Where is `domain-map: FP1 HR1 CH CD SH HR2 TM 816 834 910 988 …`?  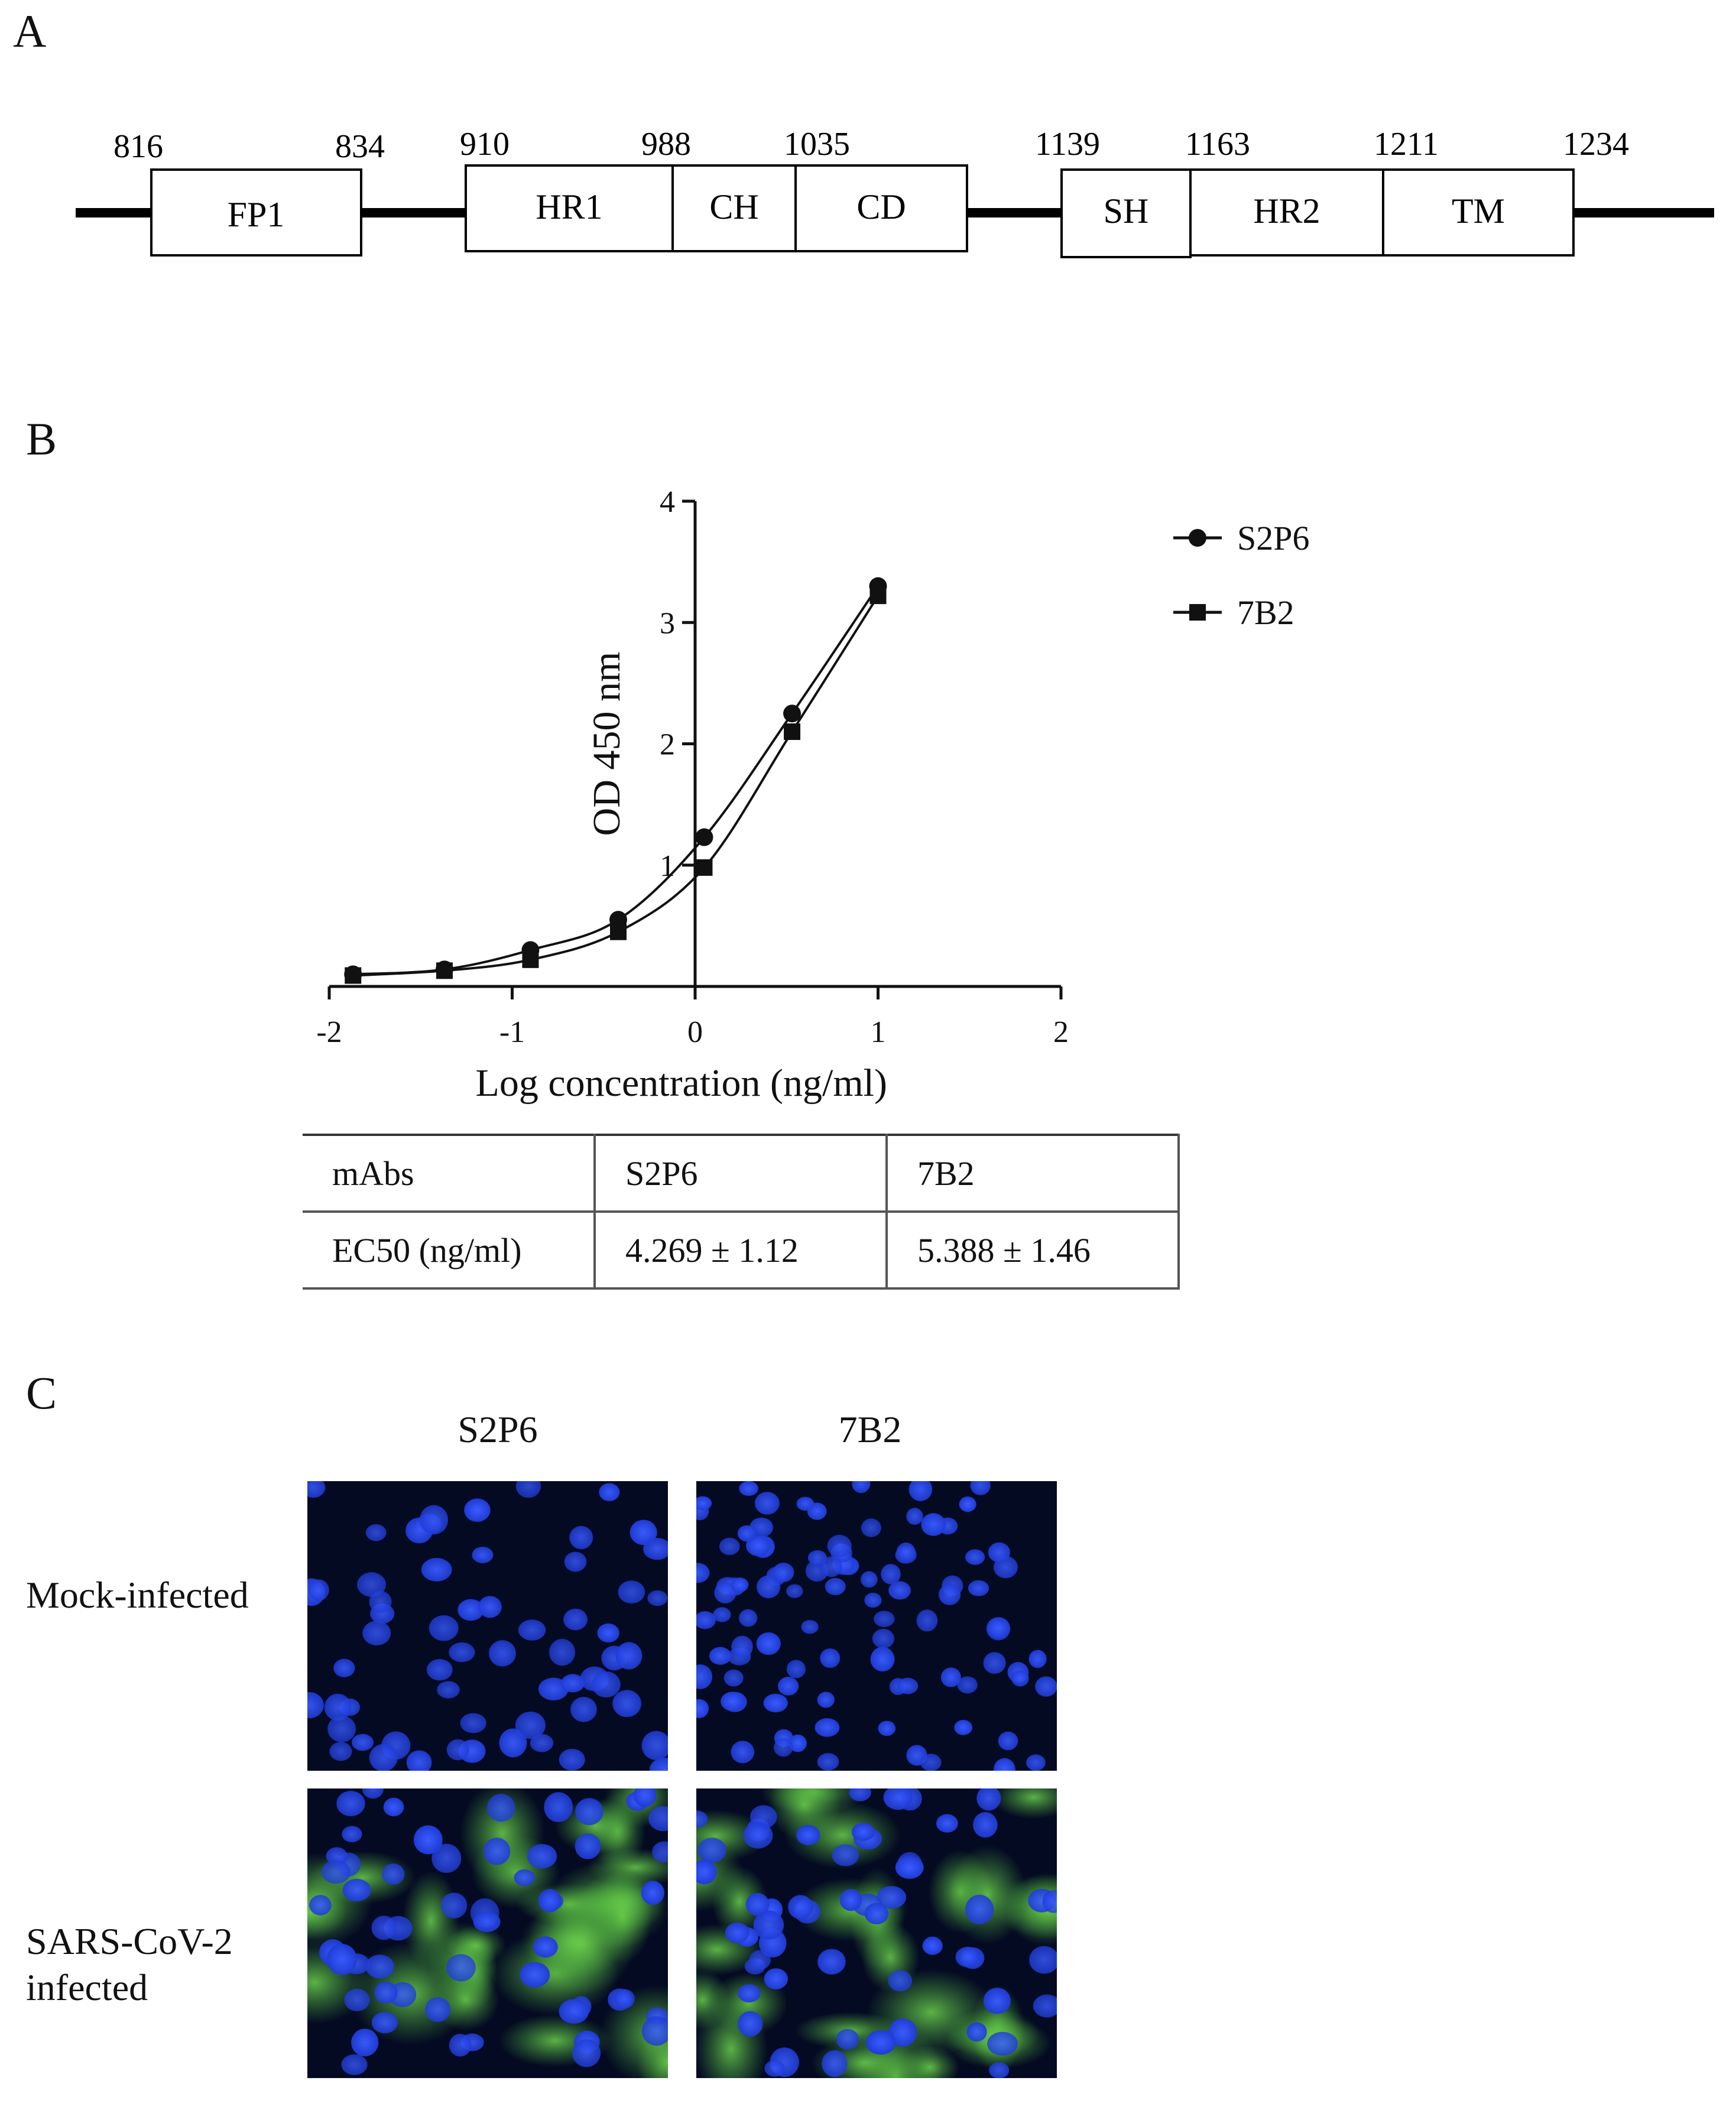 domain-map: FP1 HR1 CH CD SH HR2 TM 816 834 910 988 … is located at coordinates (895, 192).